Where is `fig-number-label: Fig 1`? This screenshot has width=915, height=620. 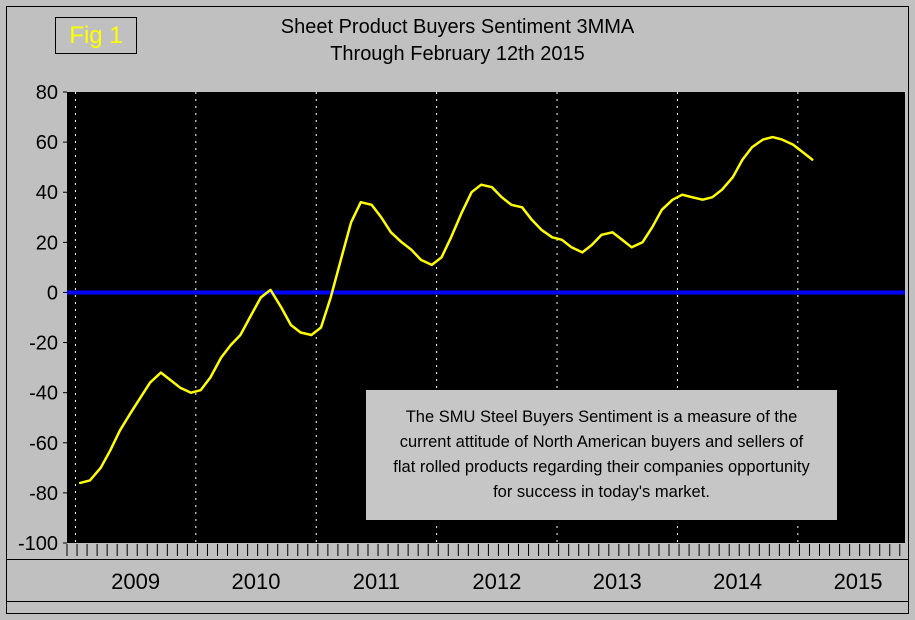 fig-number-label: Fig 1 is located at coordinates (96, 35).